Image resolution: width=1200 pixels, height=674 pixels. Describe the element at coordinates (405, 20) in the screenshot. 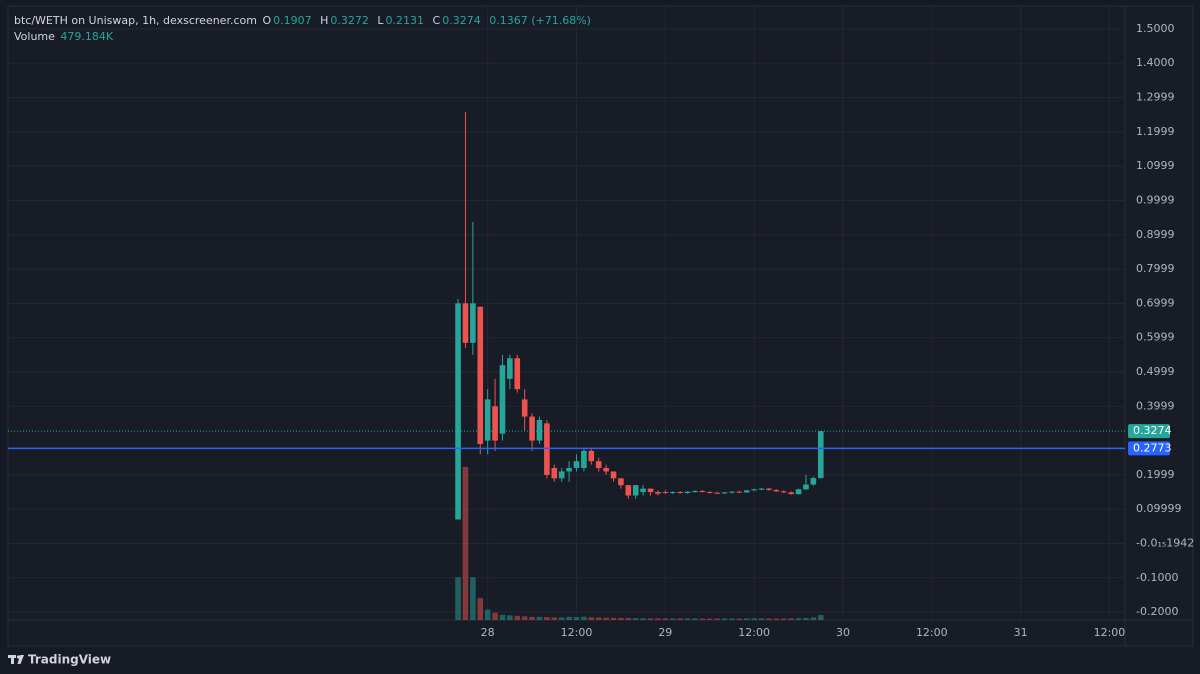

I see `legend-value: 0.2131` at that location.